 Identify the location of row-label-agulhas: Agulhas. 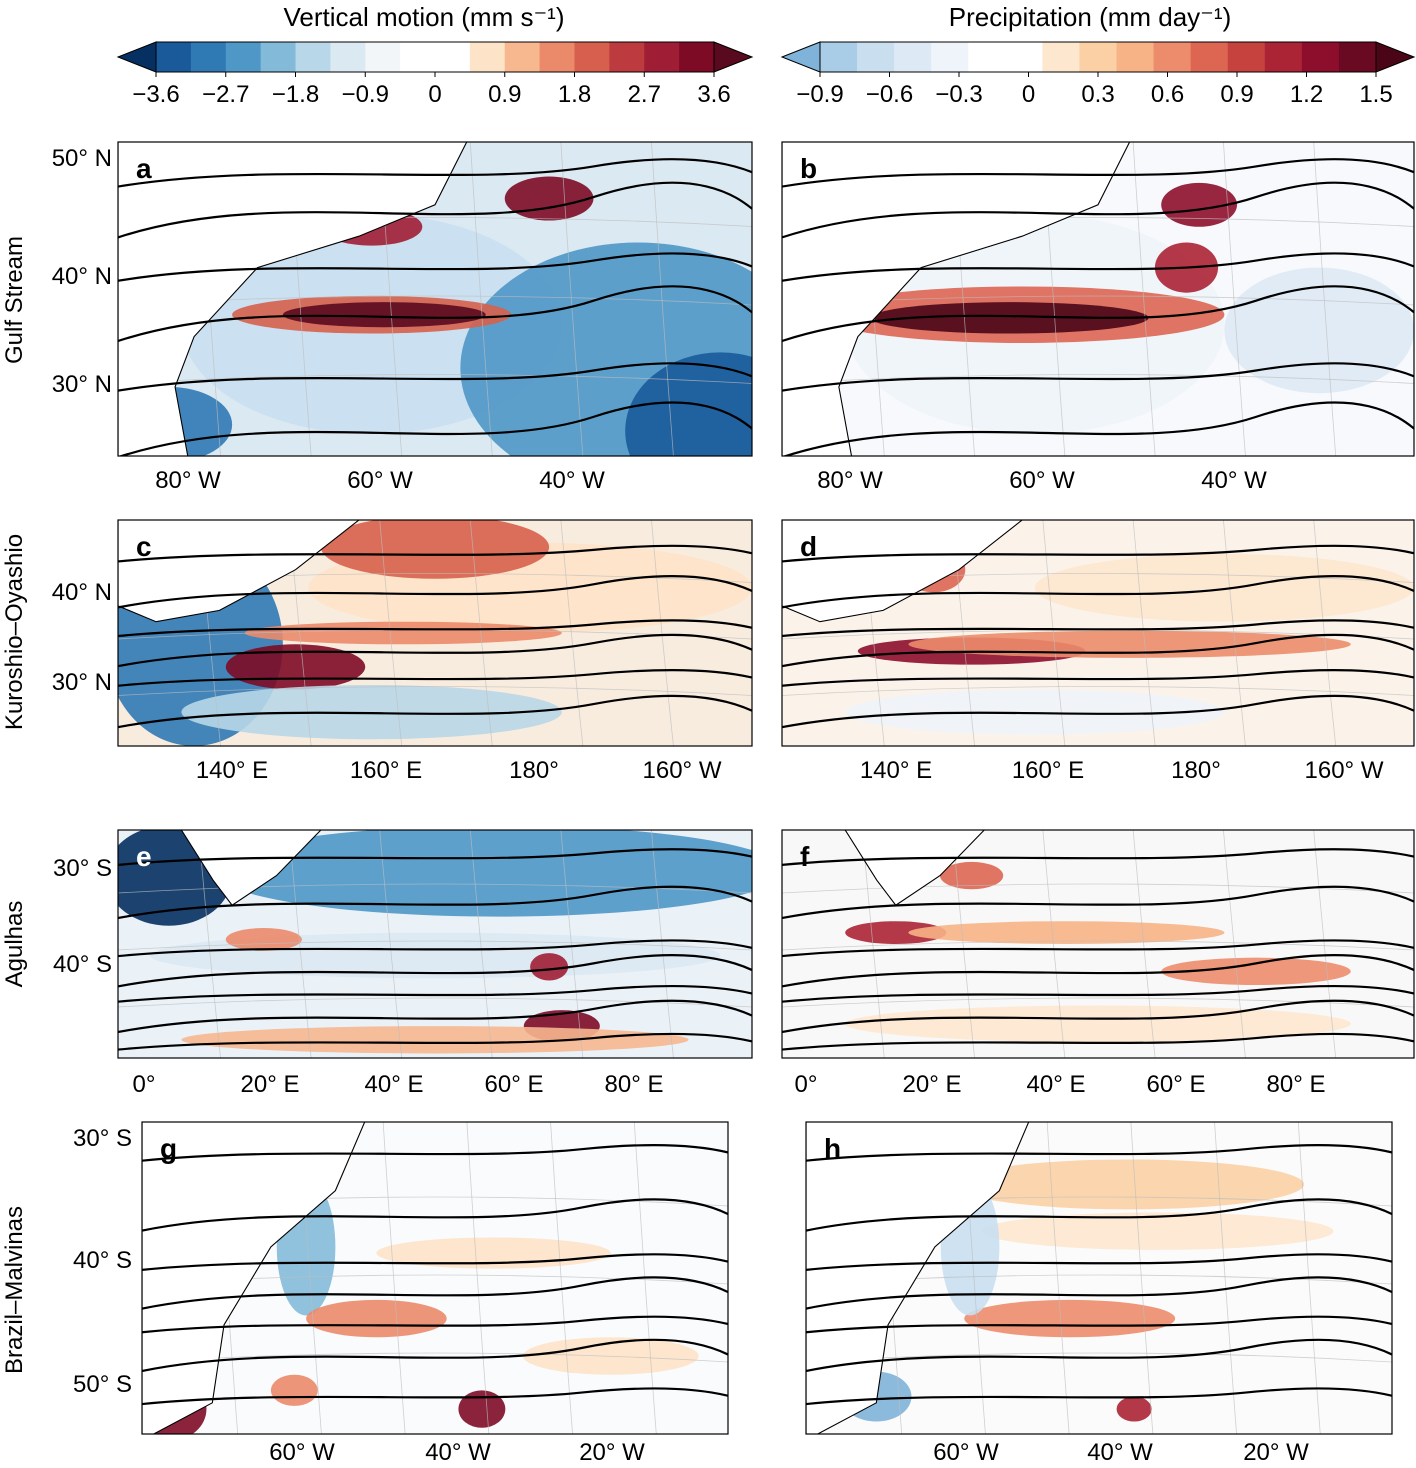
(14, 944).